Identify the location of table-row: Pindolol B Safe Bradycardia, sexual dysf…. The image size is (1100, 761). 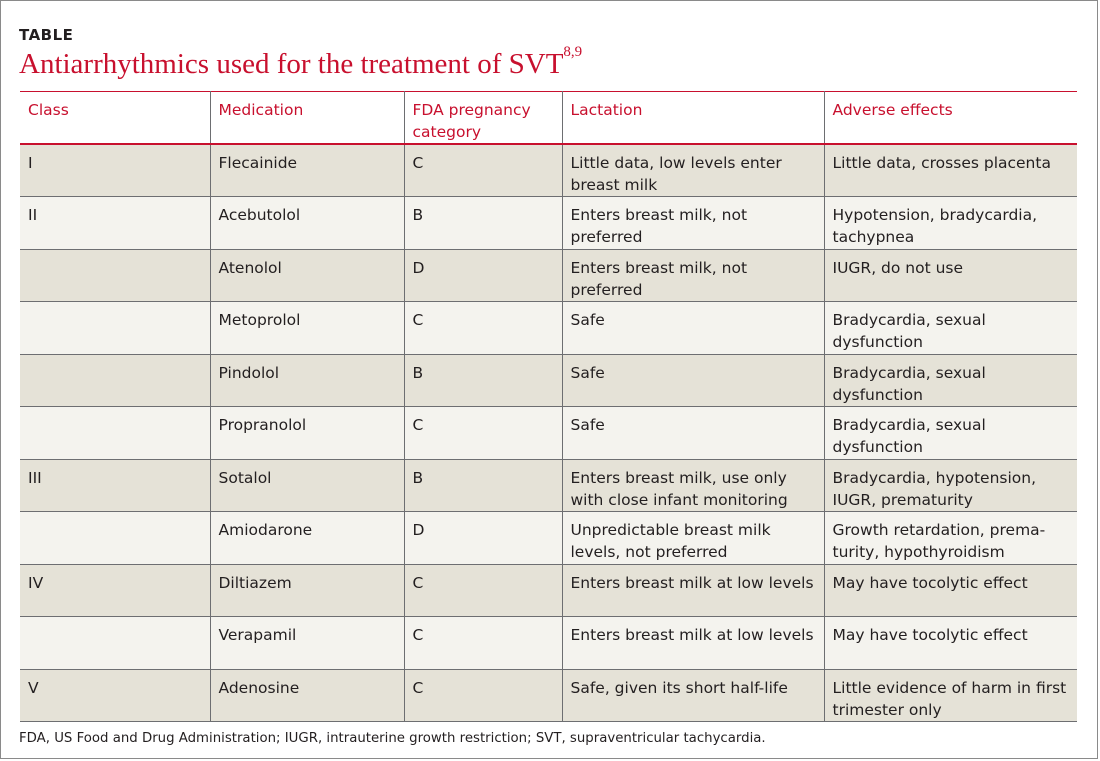
(548, 380).